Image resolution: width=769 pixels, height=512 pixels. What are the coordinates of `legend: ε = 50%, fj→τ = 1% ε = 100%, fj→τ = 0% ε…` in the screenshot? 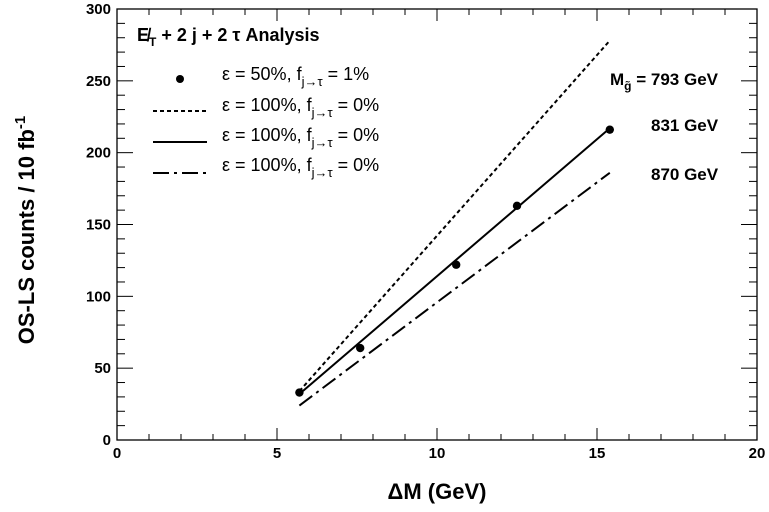 It's located at (266, 122).